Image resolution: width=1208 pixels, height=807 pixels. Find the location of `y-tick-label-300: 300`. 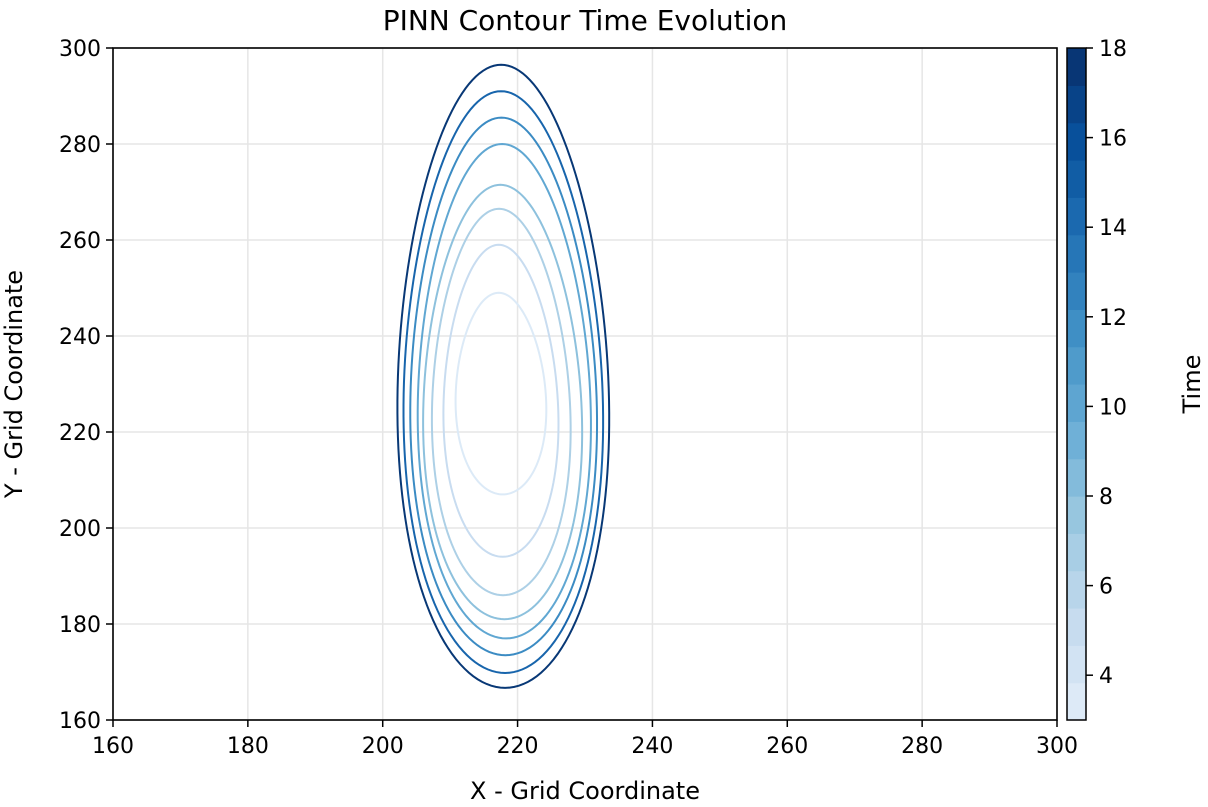

y-tick-label-300: 300 is located at coordinates (80, 49).